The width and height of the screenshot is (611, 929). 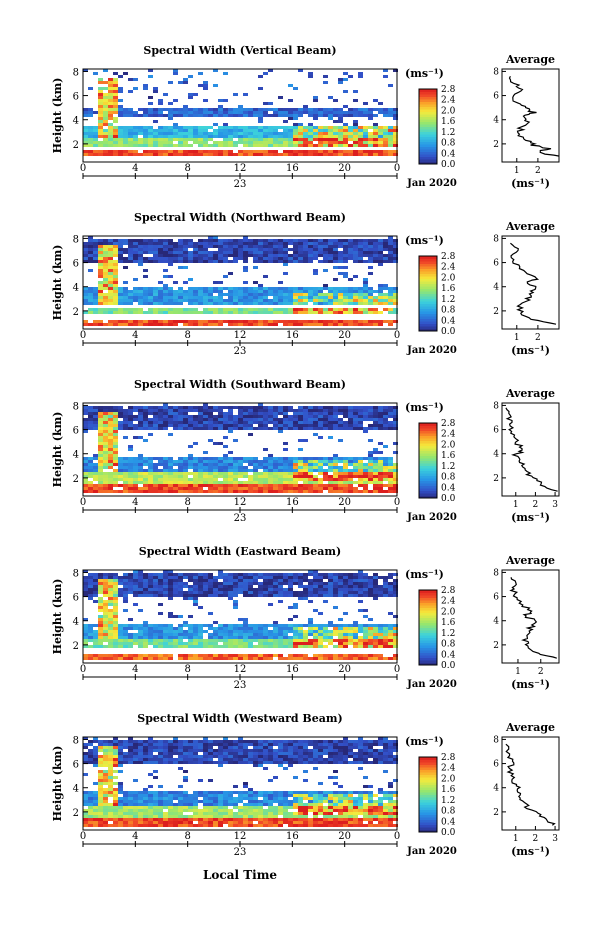 What do you see at coordinates (240, 115) in the screenshot?
I see `plot-frame` at bounding box center [240, 115].